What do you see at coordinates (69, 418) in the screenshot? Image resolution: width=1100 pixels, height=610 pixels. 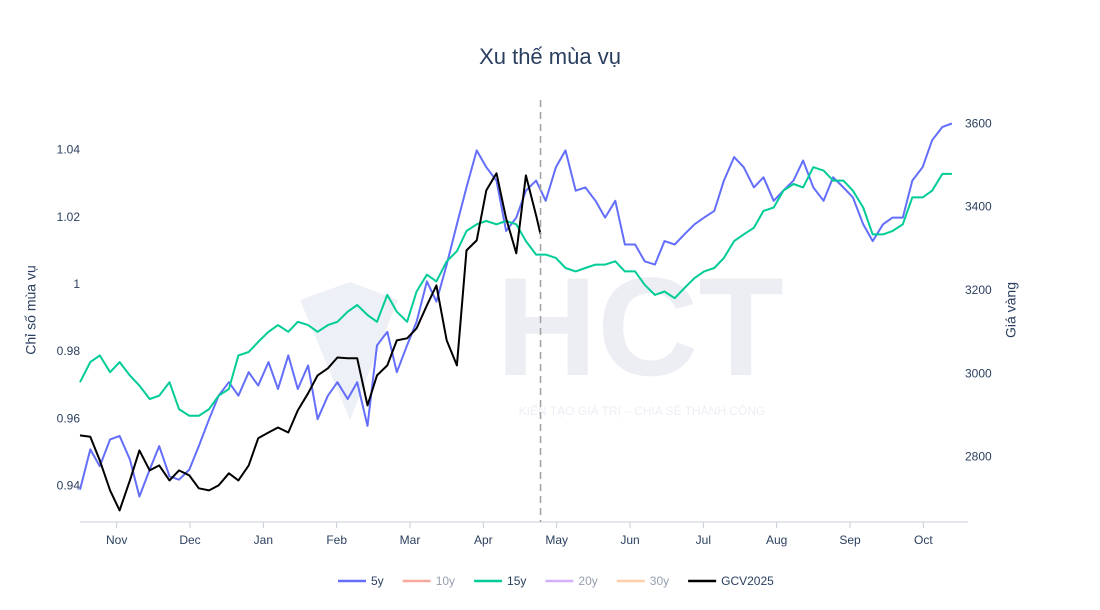 I see `y-tick-label: 0.96` at bounding box center [69, 418].